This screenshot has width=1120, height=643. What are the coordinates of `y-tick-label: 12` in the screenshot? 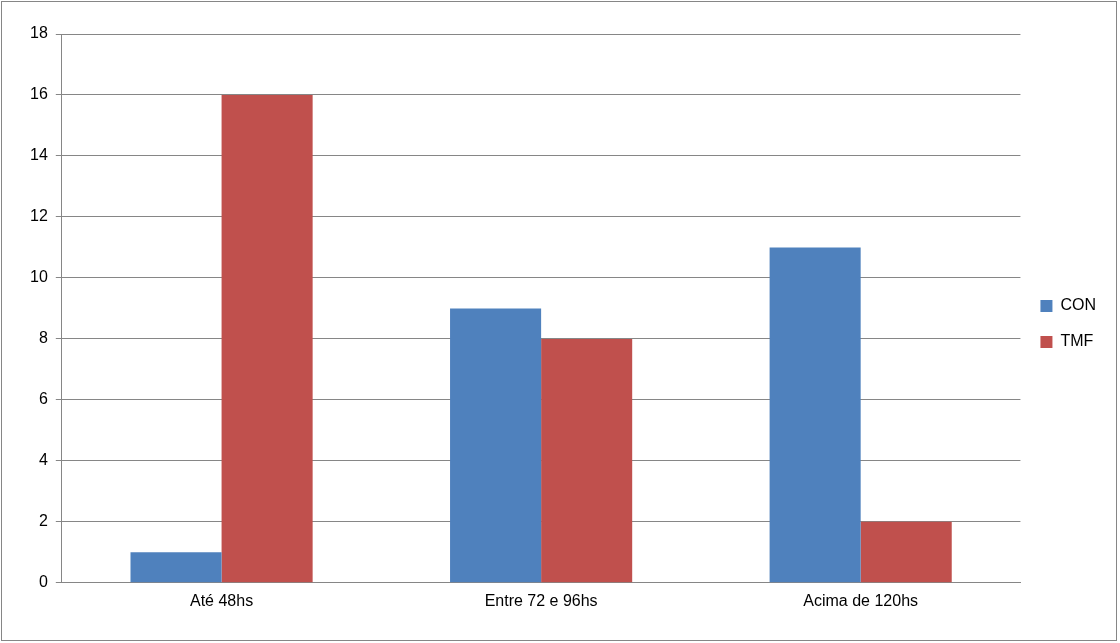 It's located at (39, 216).